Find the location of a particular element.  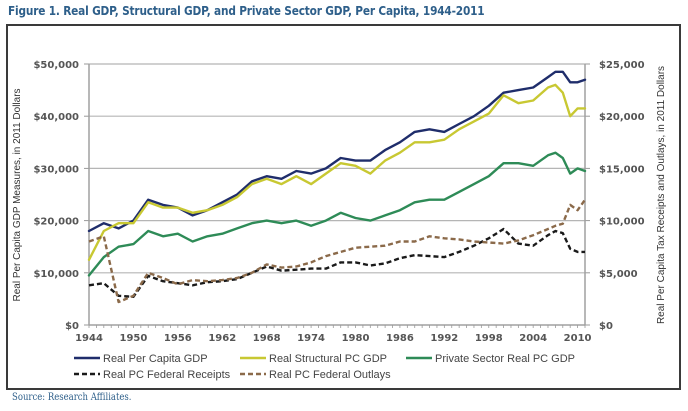

legend-label: Private Sector Real PC GDP is located at coordinates (505, 359).